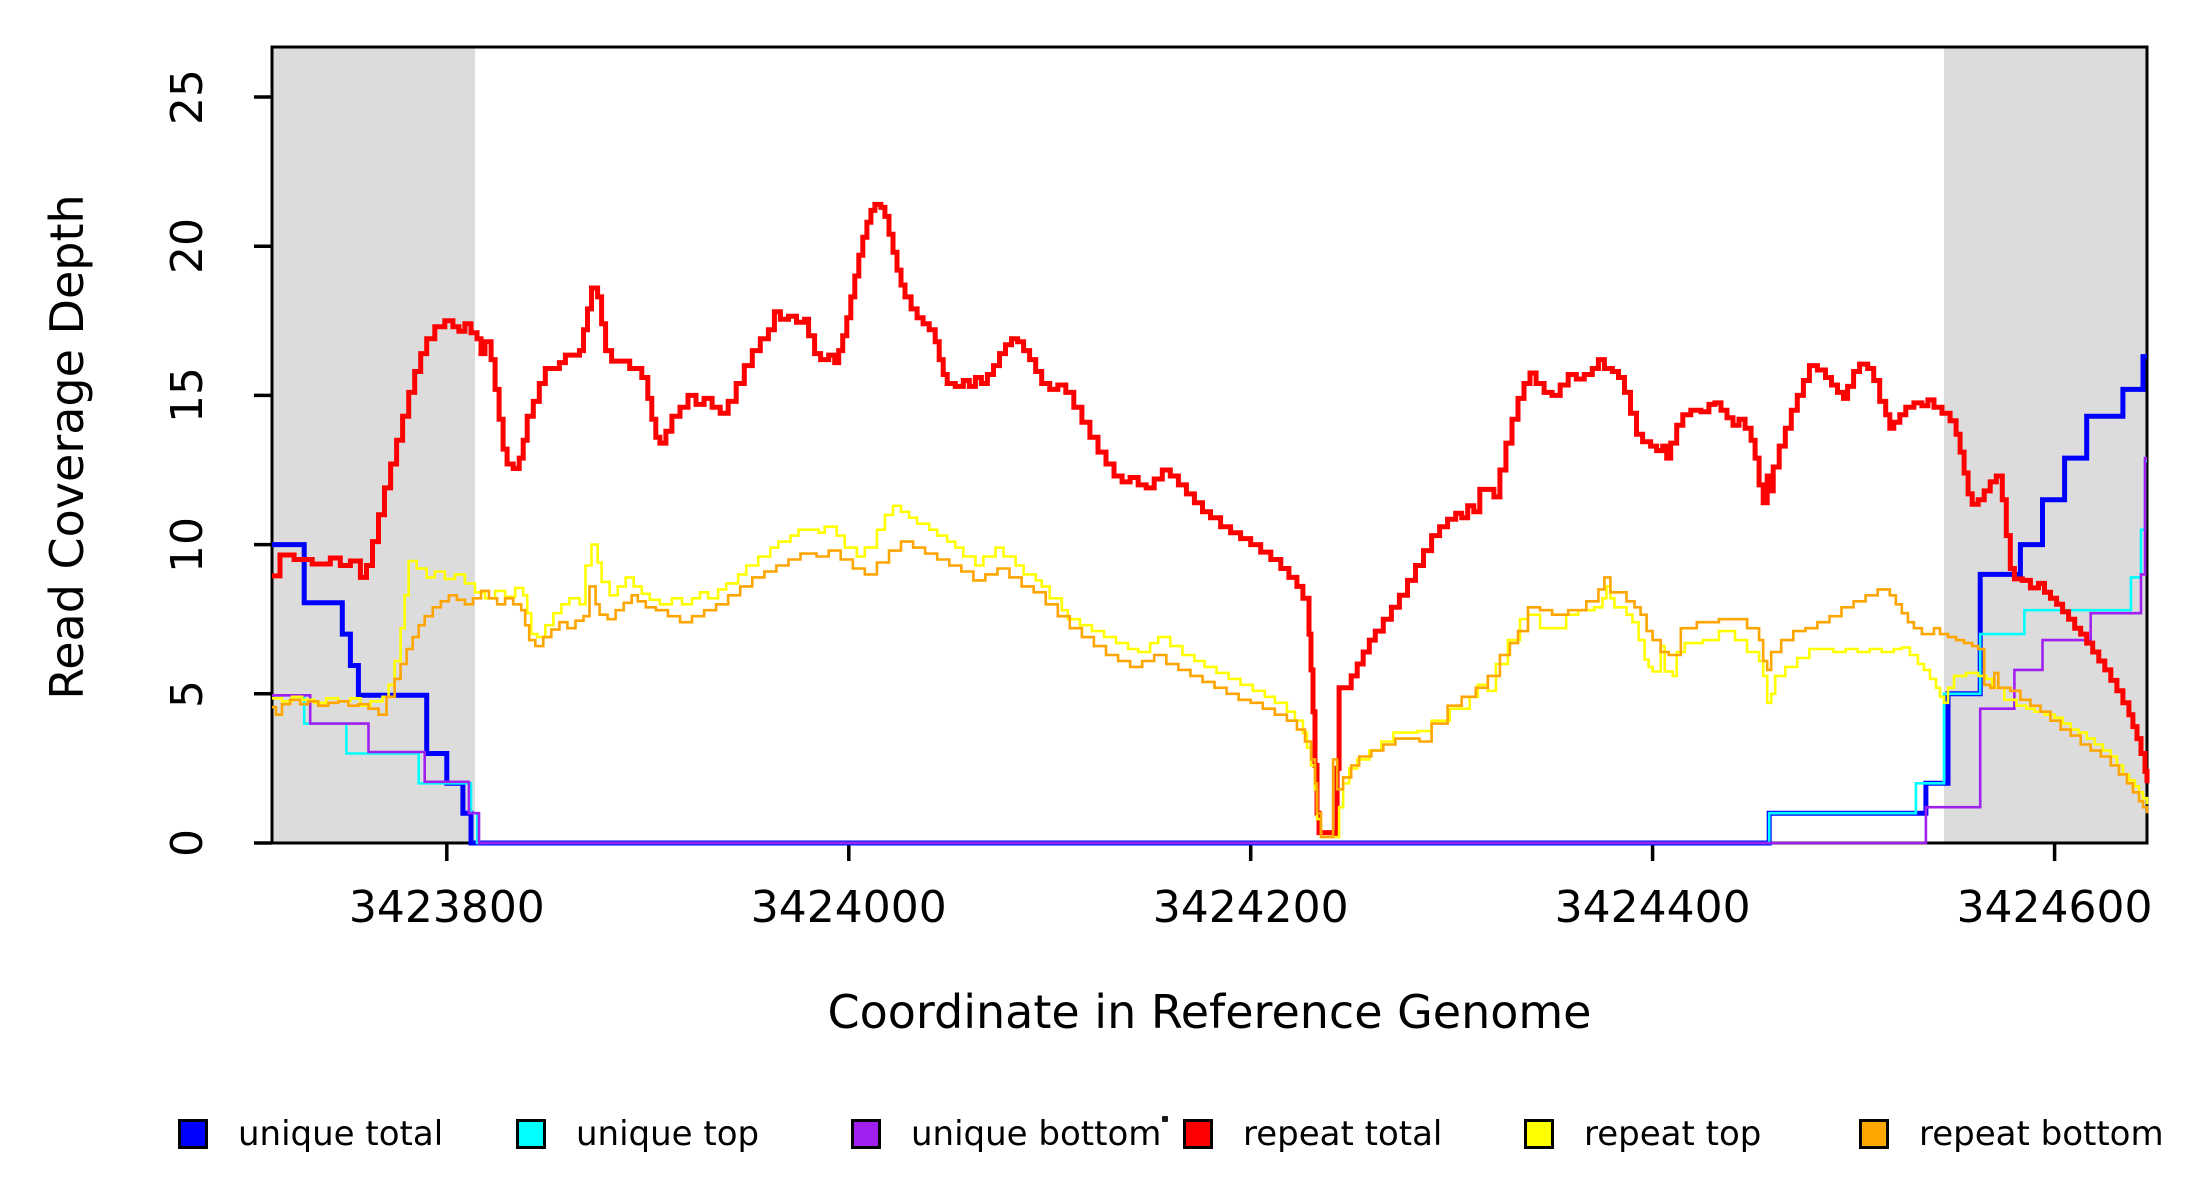 The image size is (2200, 1200). Describe the element at coordinates (187, 97) in the screenshot. I see `y-tick-label: 25` at that location.